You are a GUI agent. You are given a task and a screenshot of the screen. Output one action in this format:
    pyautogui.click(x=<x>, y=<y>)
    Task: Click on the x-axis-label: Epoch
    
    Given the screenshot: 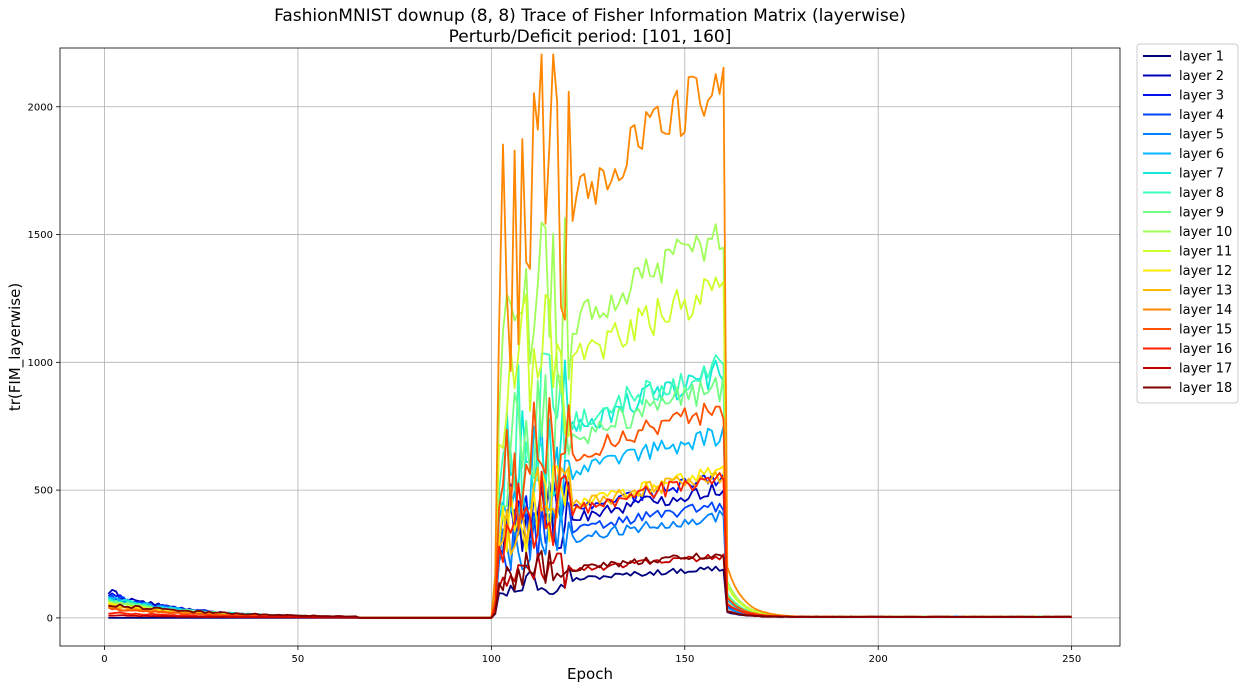 What is the action you would take?
    pyautogui.click(x=590, y=674)
    